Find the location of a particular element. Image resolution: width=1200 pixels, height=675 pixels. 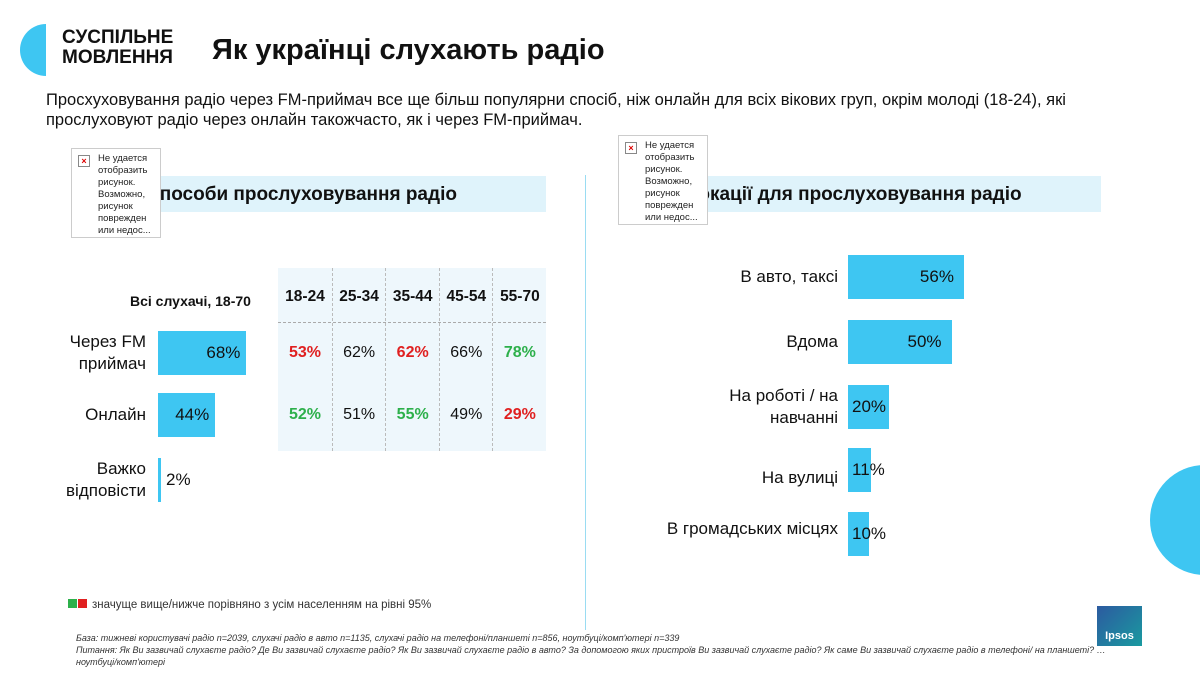

age-column: 35-44 62% 55% is located at coordinates (412, 359).